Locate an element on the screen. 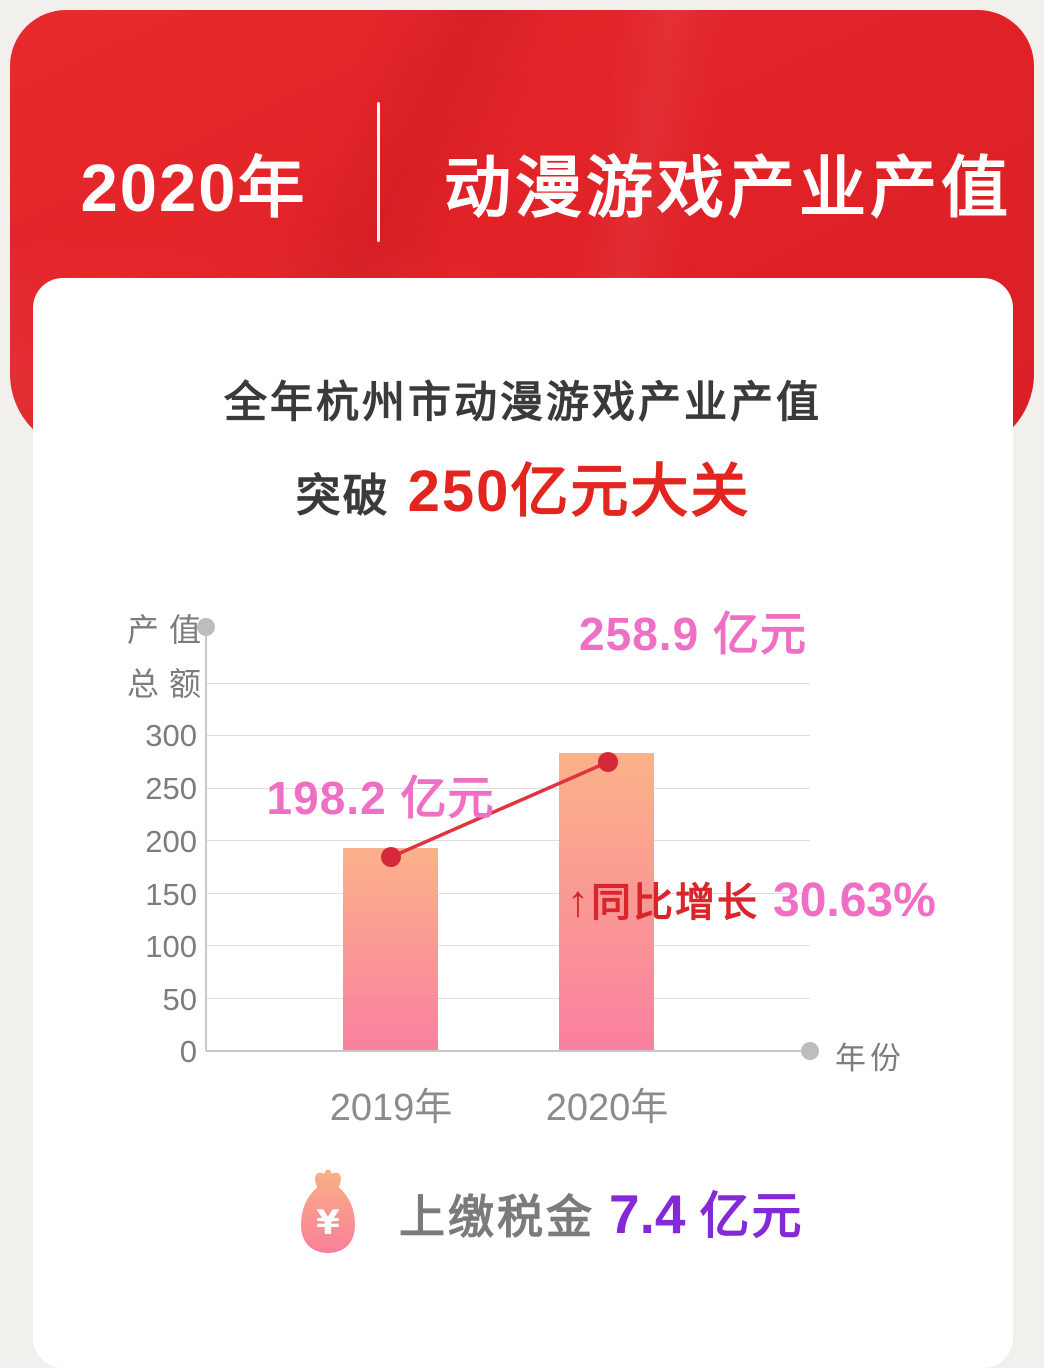 The image size is (1044, 1368). card-subtitle: 突破 250亿元大关 is located at coordinates (523, 486).